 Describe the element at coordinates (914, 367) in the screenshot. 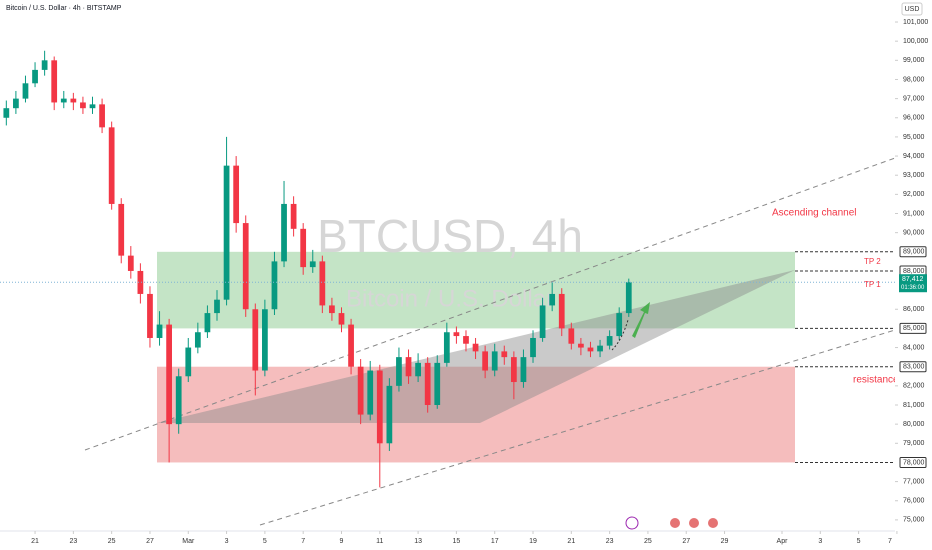

I see `level-label: 83,000` at that location.